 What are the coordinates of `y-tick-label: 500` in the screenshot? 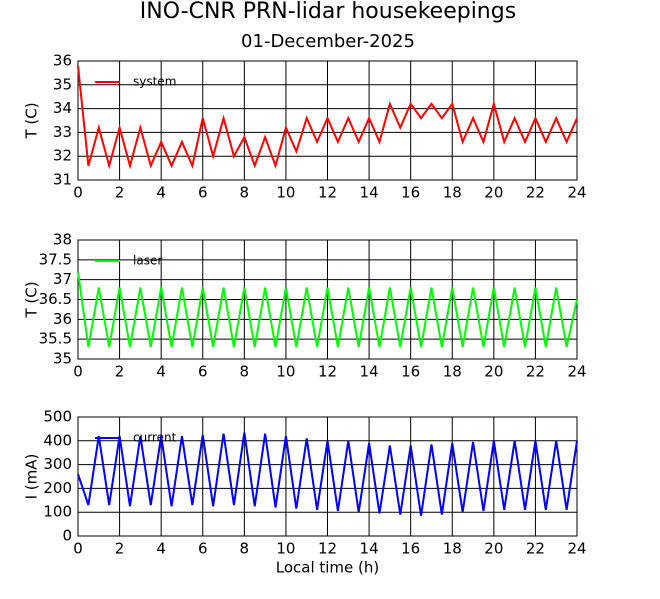 It's located at (57, 417).